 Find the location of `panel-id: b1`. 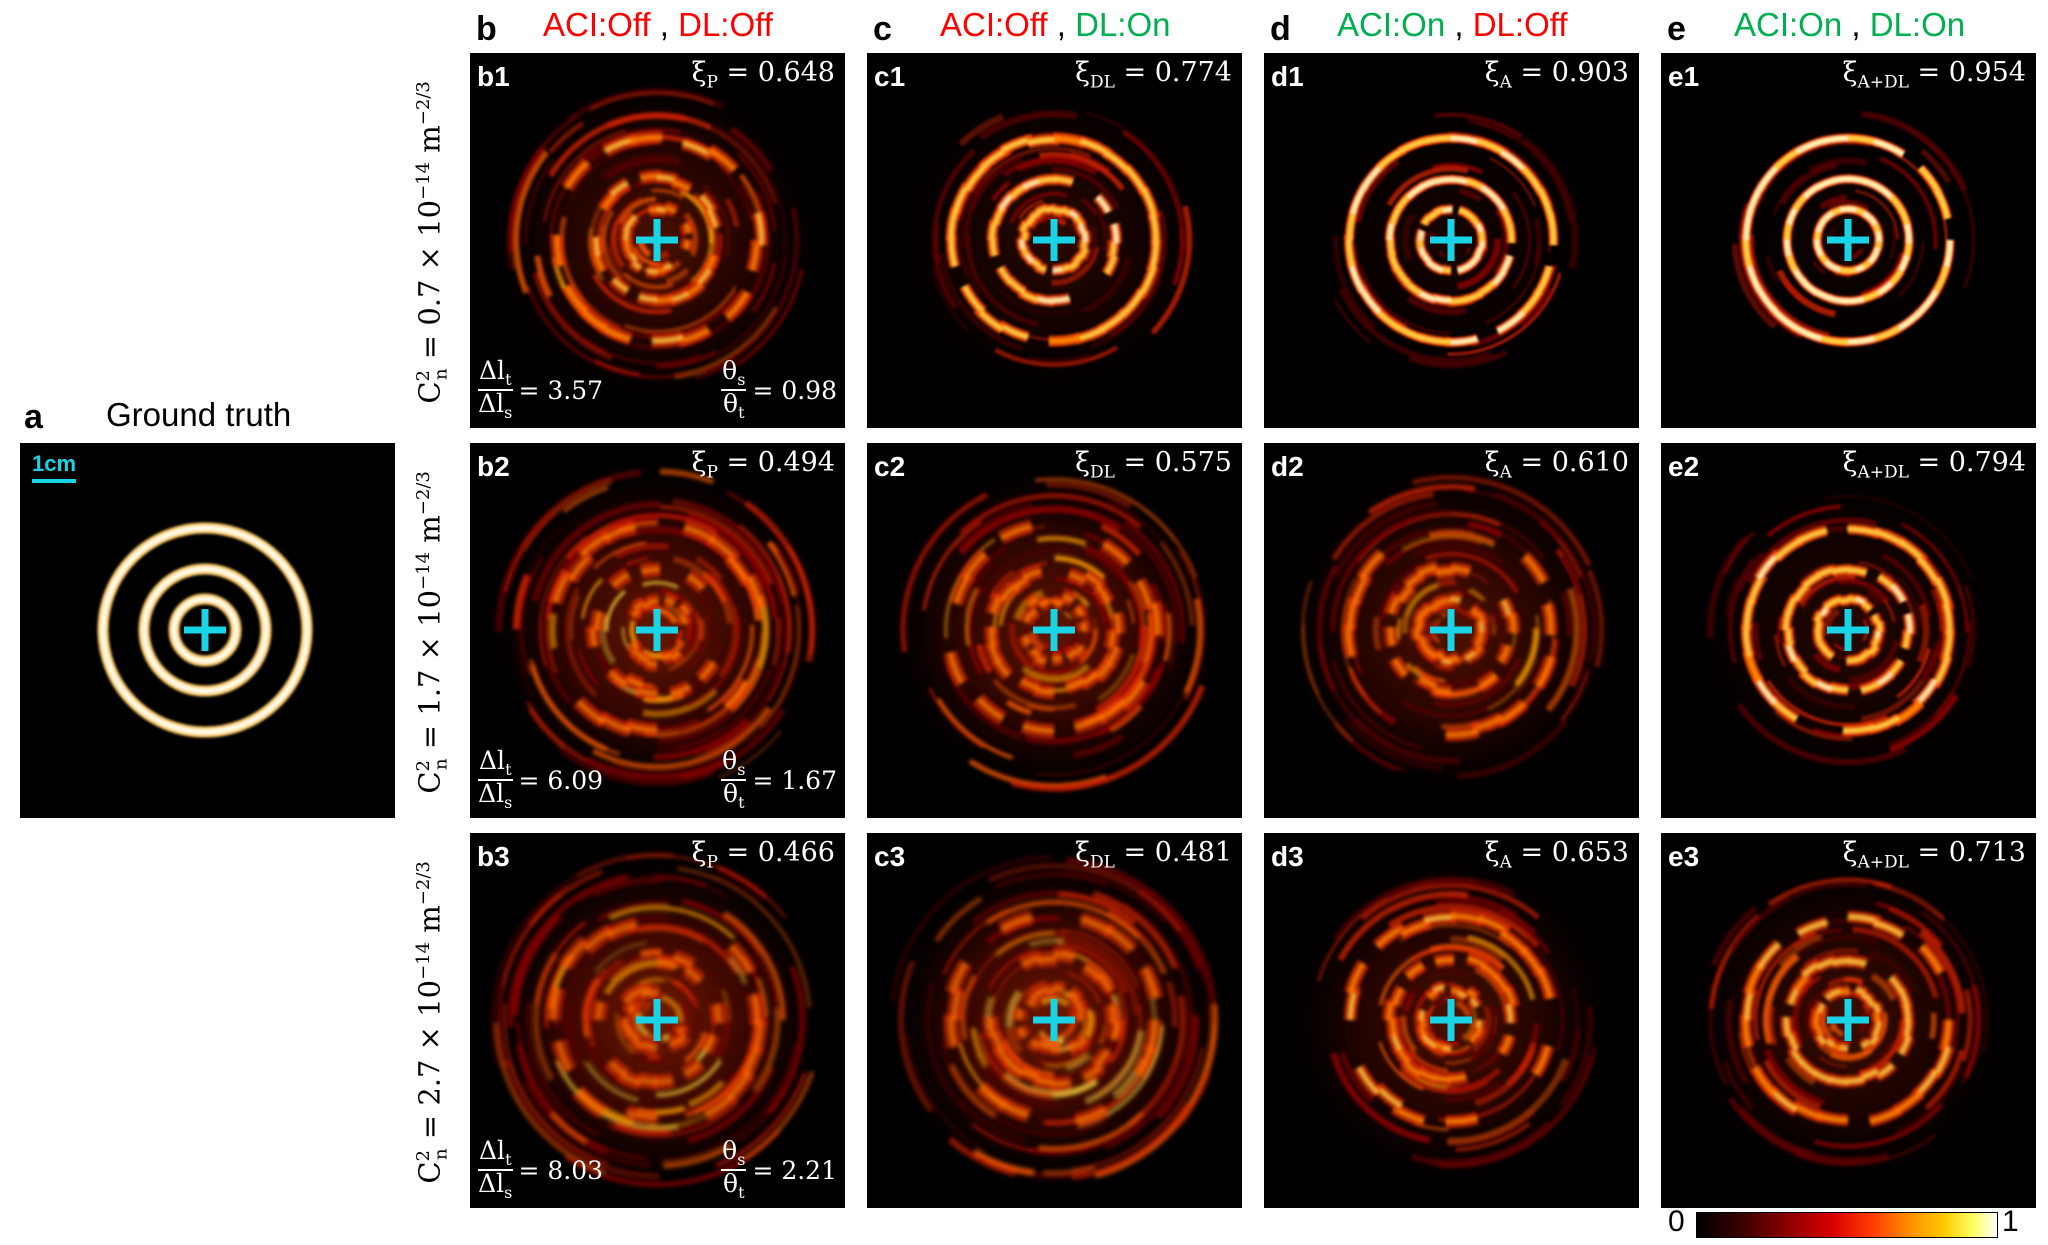

panel-id: b1 is located at coordinates (493, 76).